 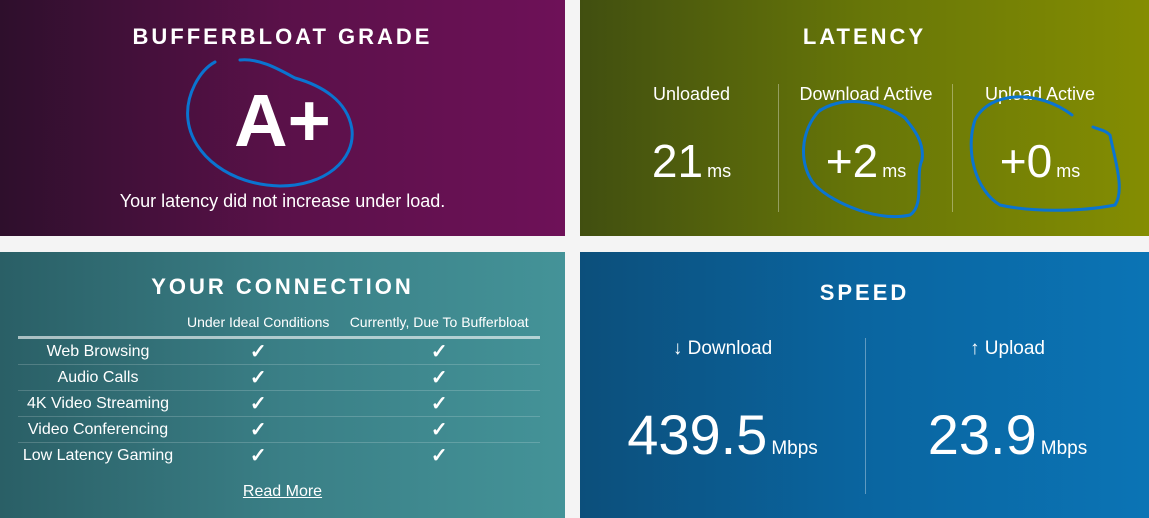 What do you see at coordinates (691, 94) in the screenshot?
I see `latency-unloaded-label: Unloaded` at bounding box center [691, 94].